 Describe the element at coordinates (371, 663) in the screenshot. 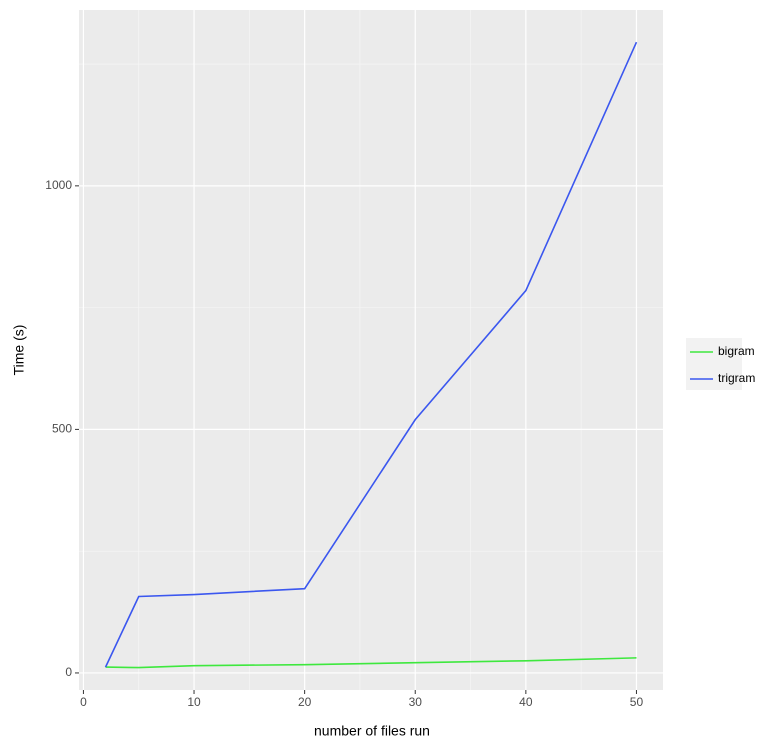

I see `series-line` at that location.